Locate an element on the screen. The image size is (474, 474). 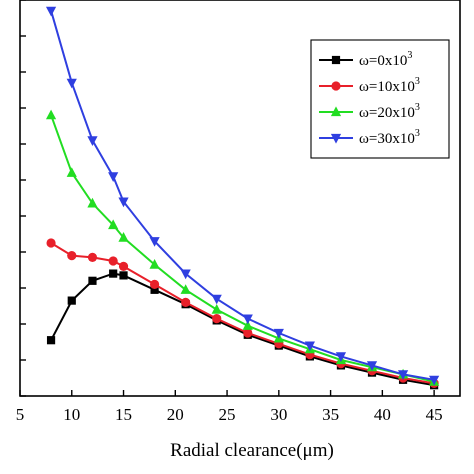
x-axis-title: Radial clearance(μm) is located at coordinates (252, 450).